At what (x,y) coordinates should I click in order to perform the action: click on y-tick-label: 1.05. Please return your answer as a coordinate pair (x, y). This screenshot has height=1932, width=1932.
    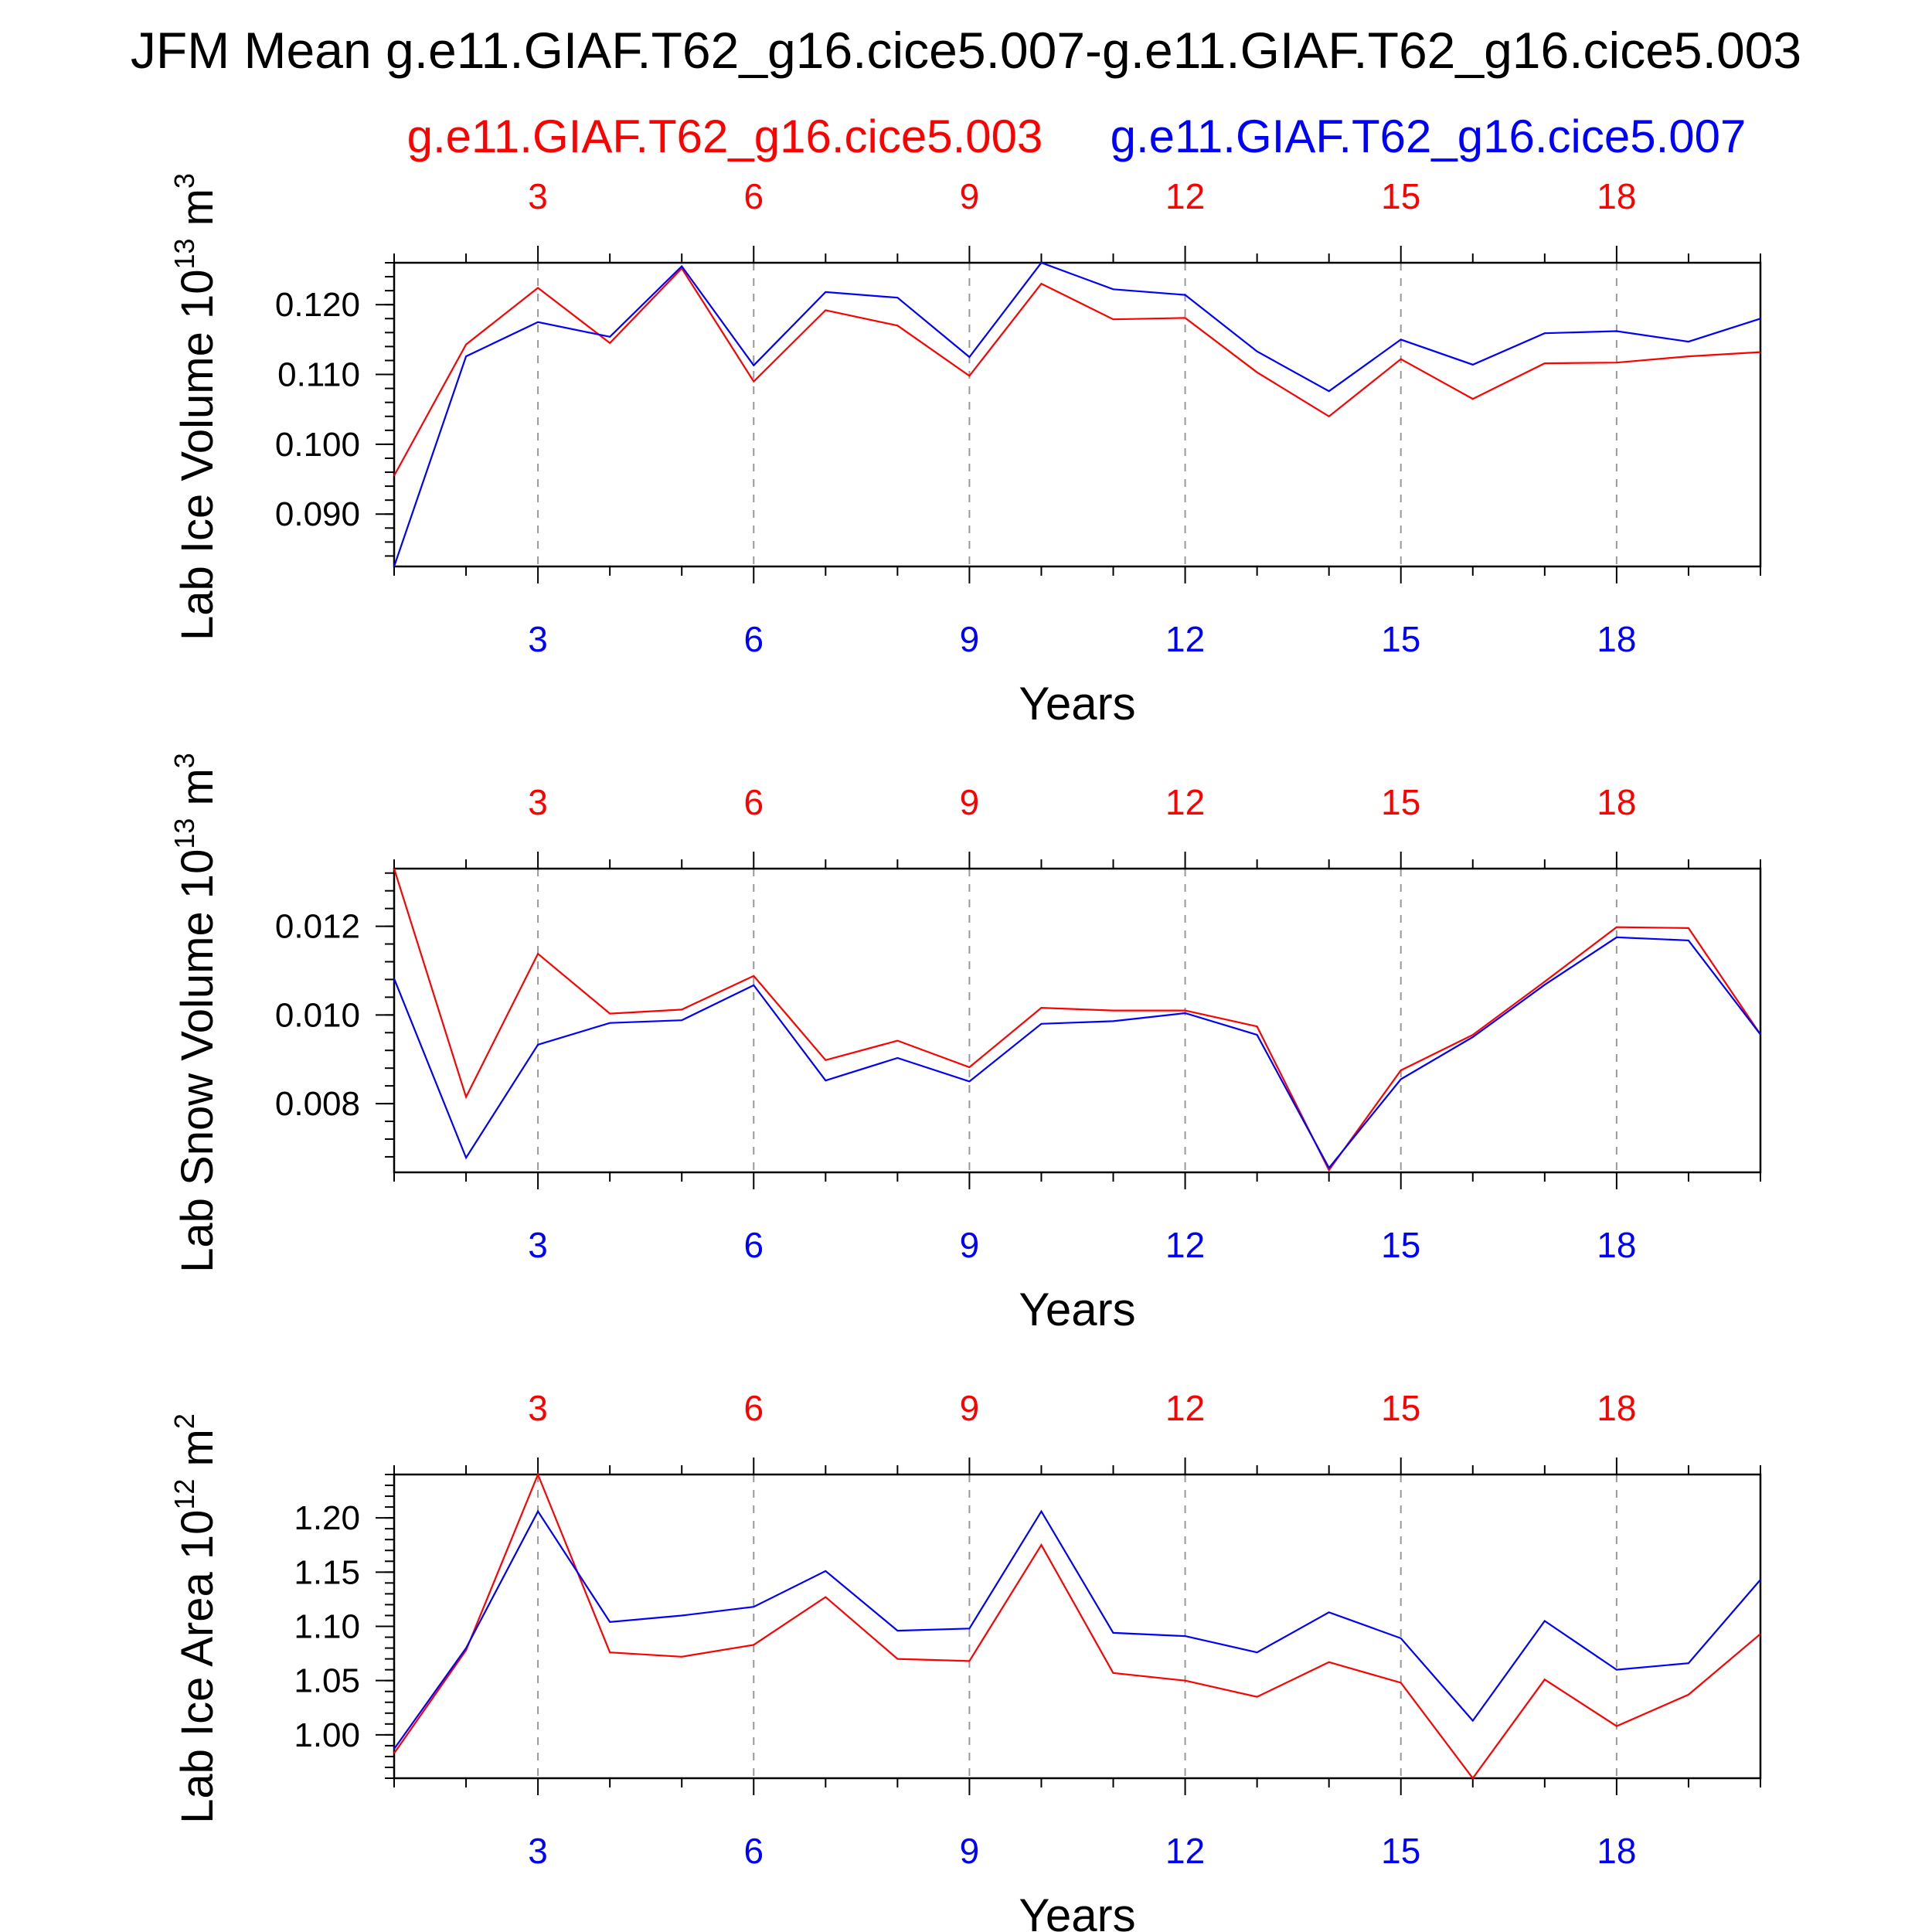
    Looking at the image, I should click on (327, 1681).